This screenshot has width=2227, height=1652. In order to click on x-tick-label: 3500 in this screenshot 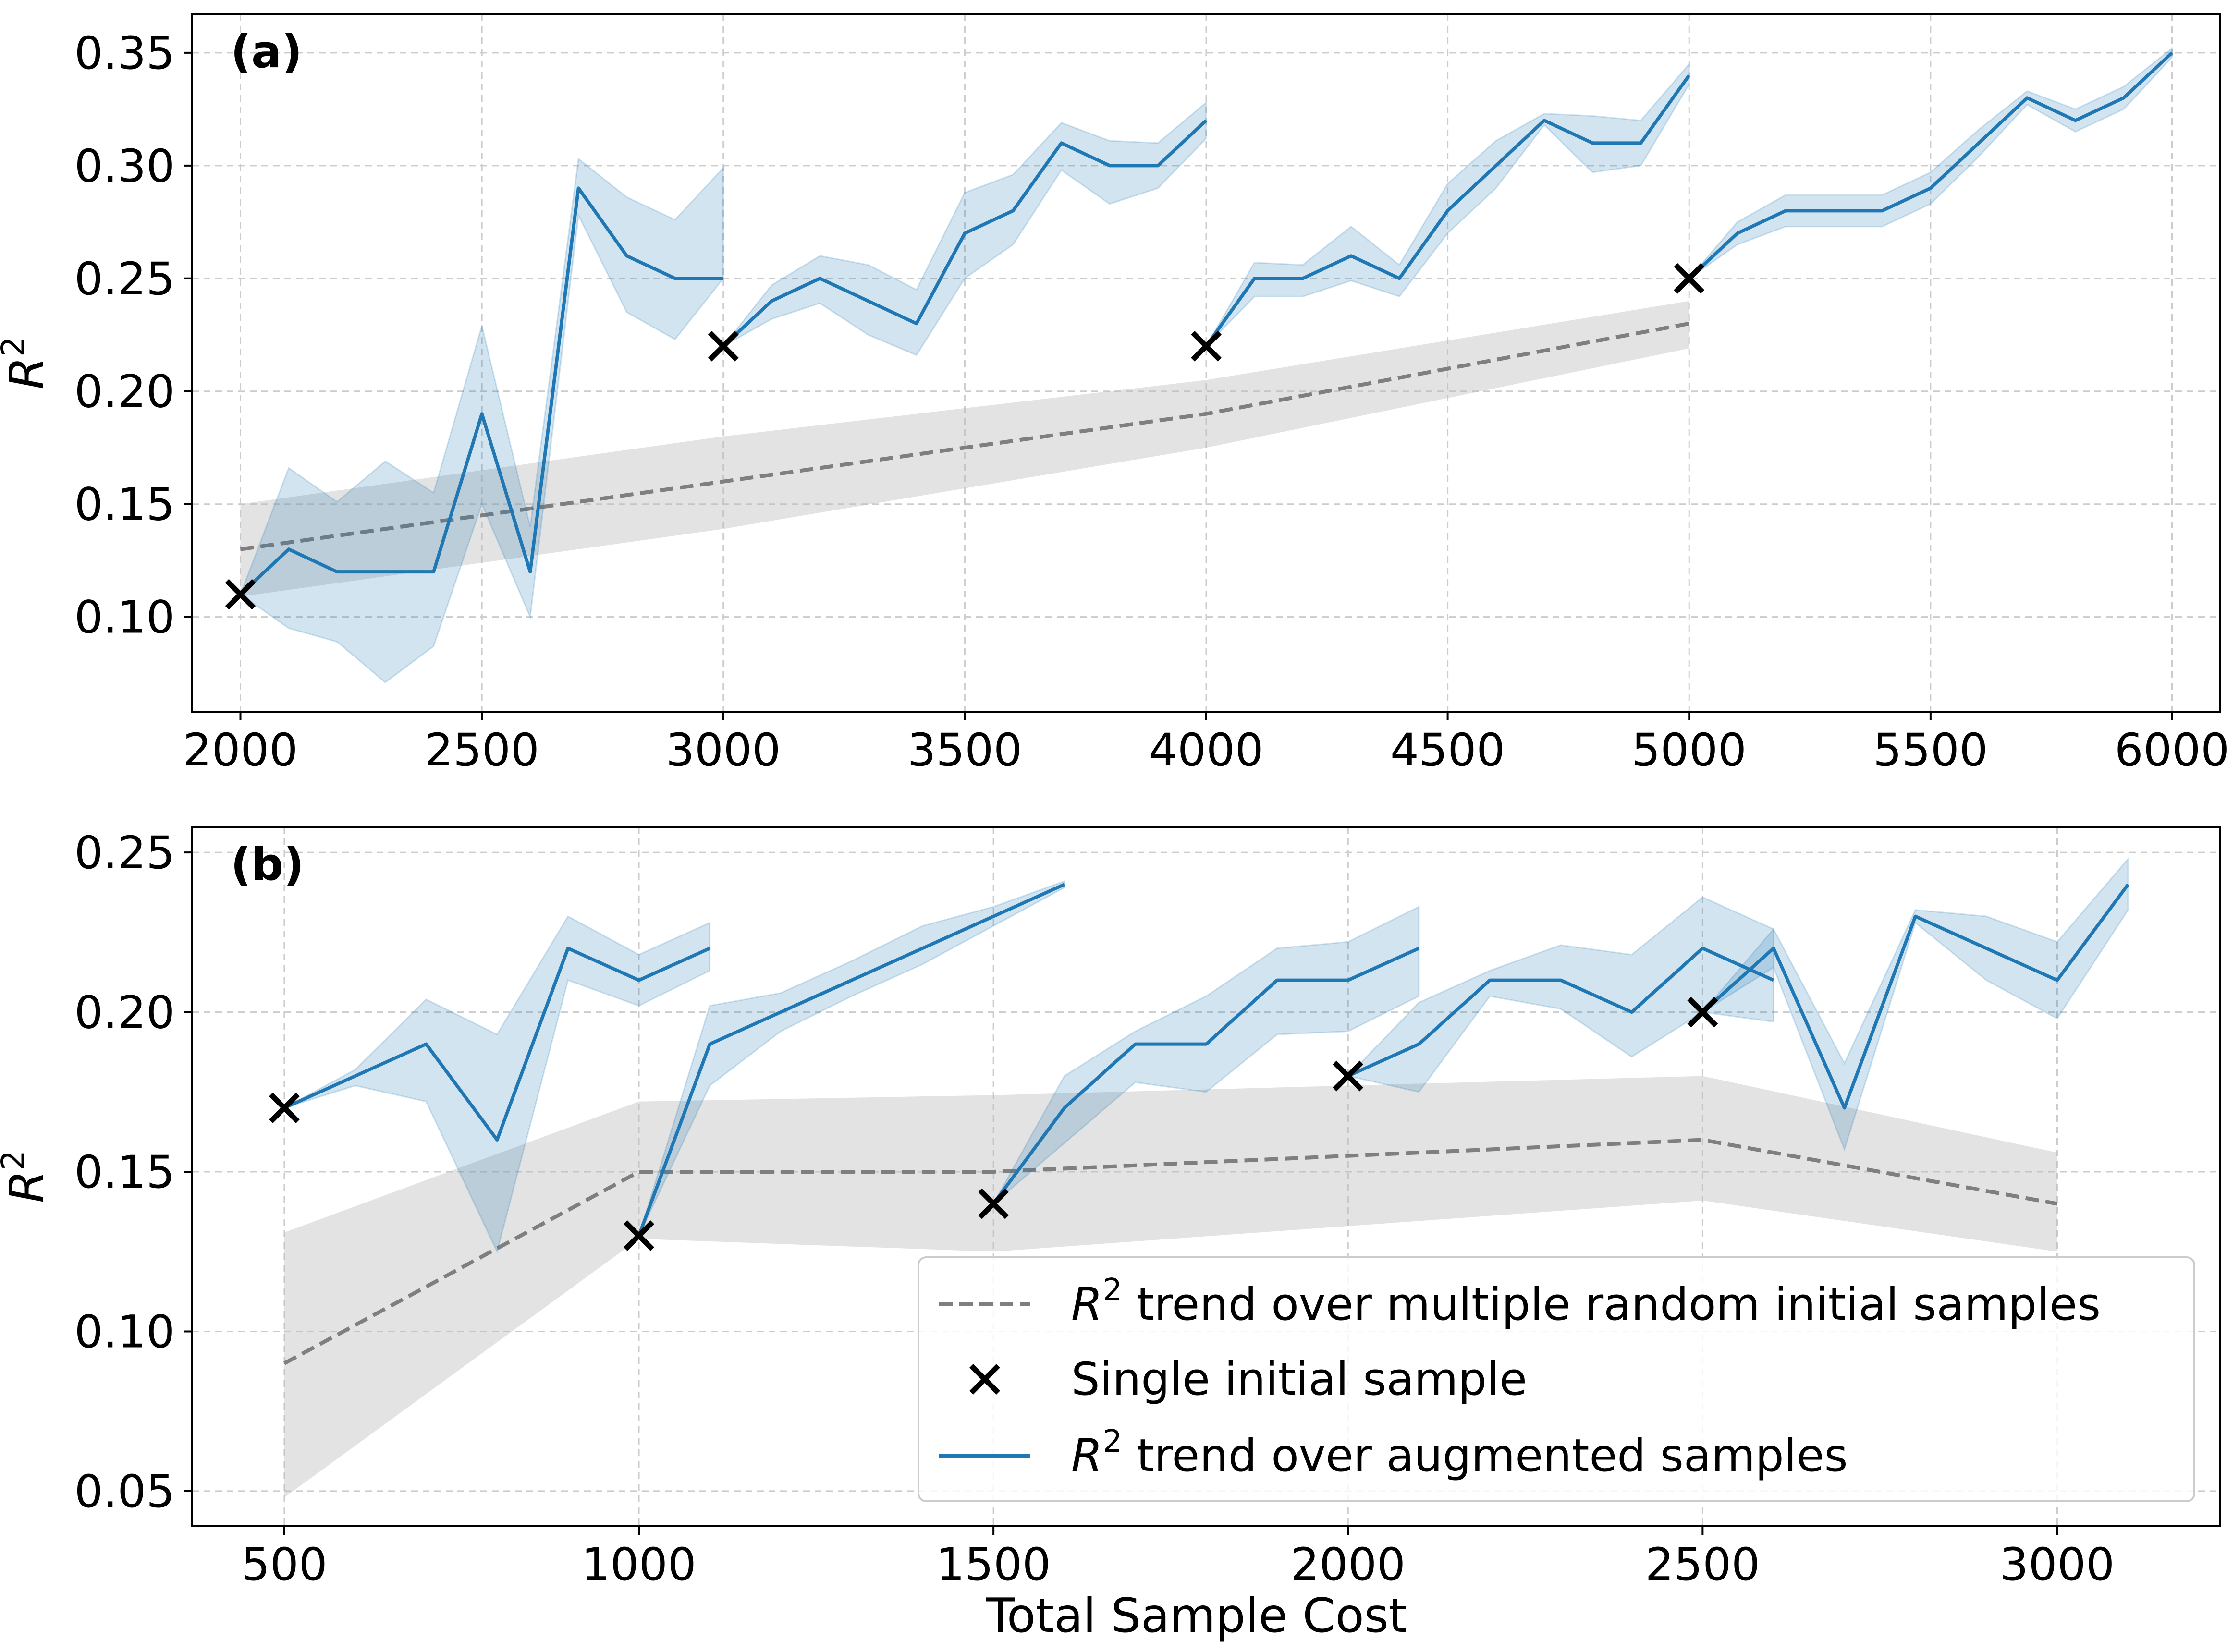, I will do `click(964, 750)`.